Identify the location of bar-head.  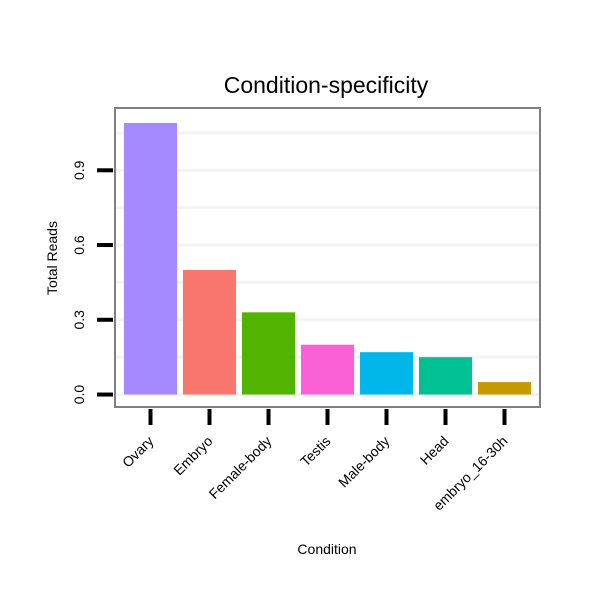
(445, 376).